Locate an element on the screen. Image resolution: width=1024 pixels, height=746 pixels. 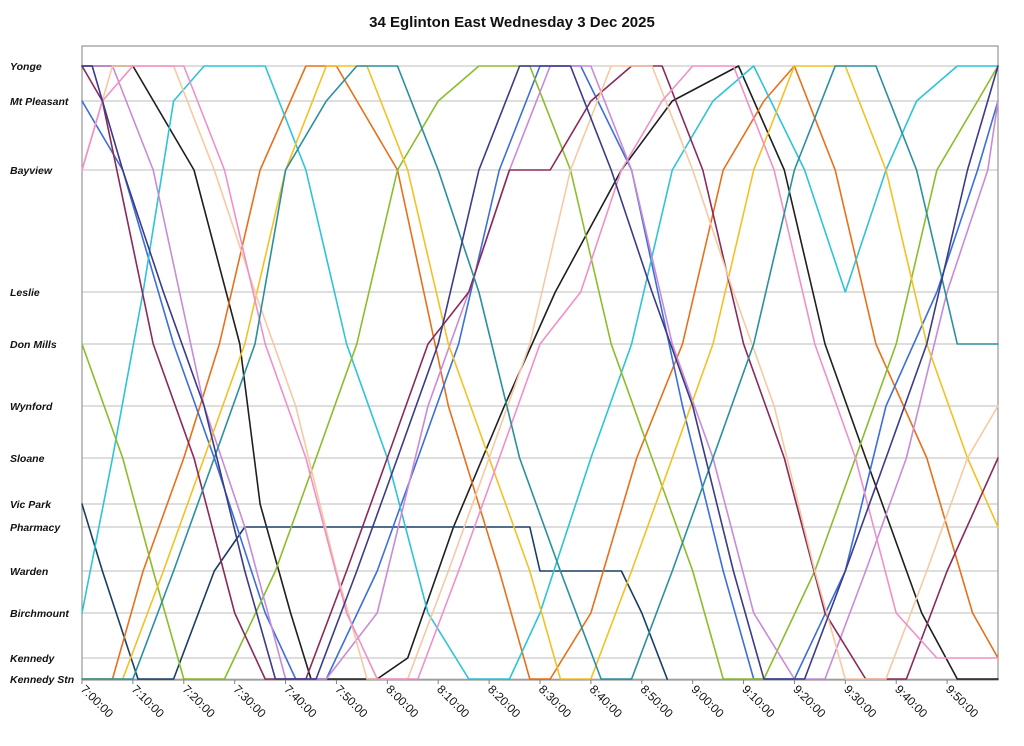
stop-label: Bayview is located at coordinates (31, 171).